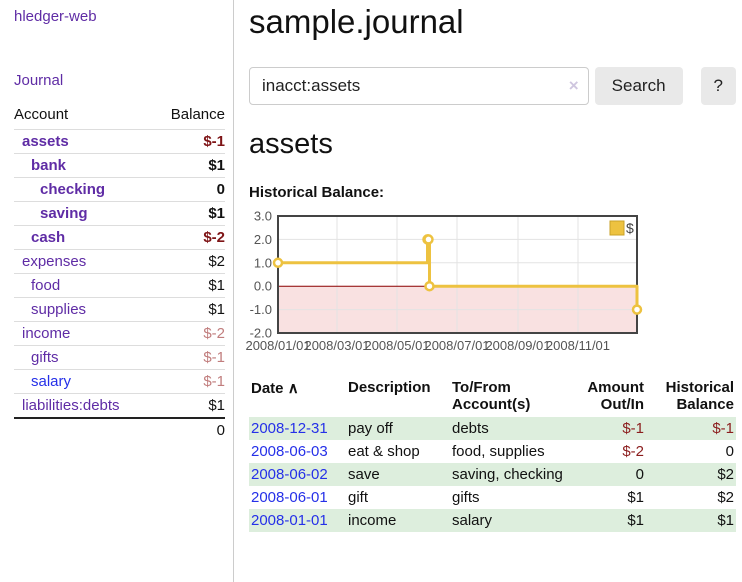  What do you see at coordinates (336, 345) in the screenshot?
I see `x-axis-tick-label: 2008/03/01` at bounding box center [336, 345].